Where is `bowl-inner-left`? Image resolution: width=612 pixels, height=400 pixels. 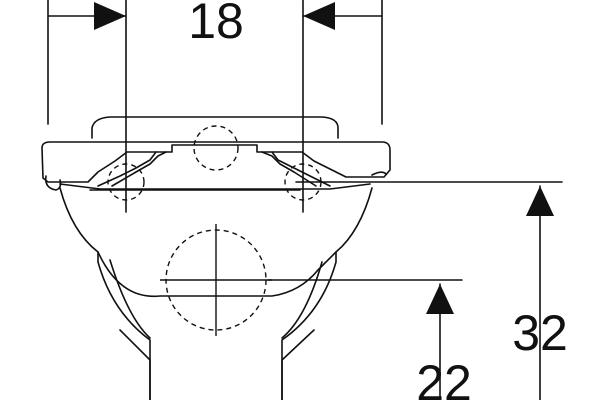 bowl-inner-left is located at coordinates (217, 274).